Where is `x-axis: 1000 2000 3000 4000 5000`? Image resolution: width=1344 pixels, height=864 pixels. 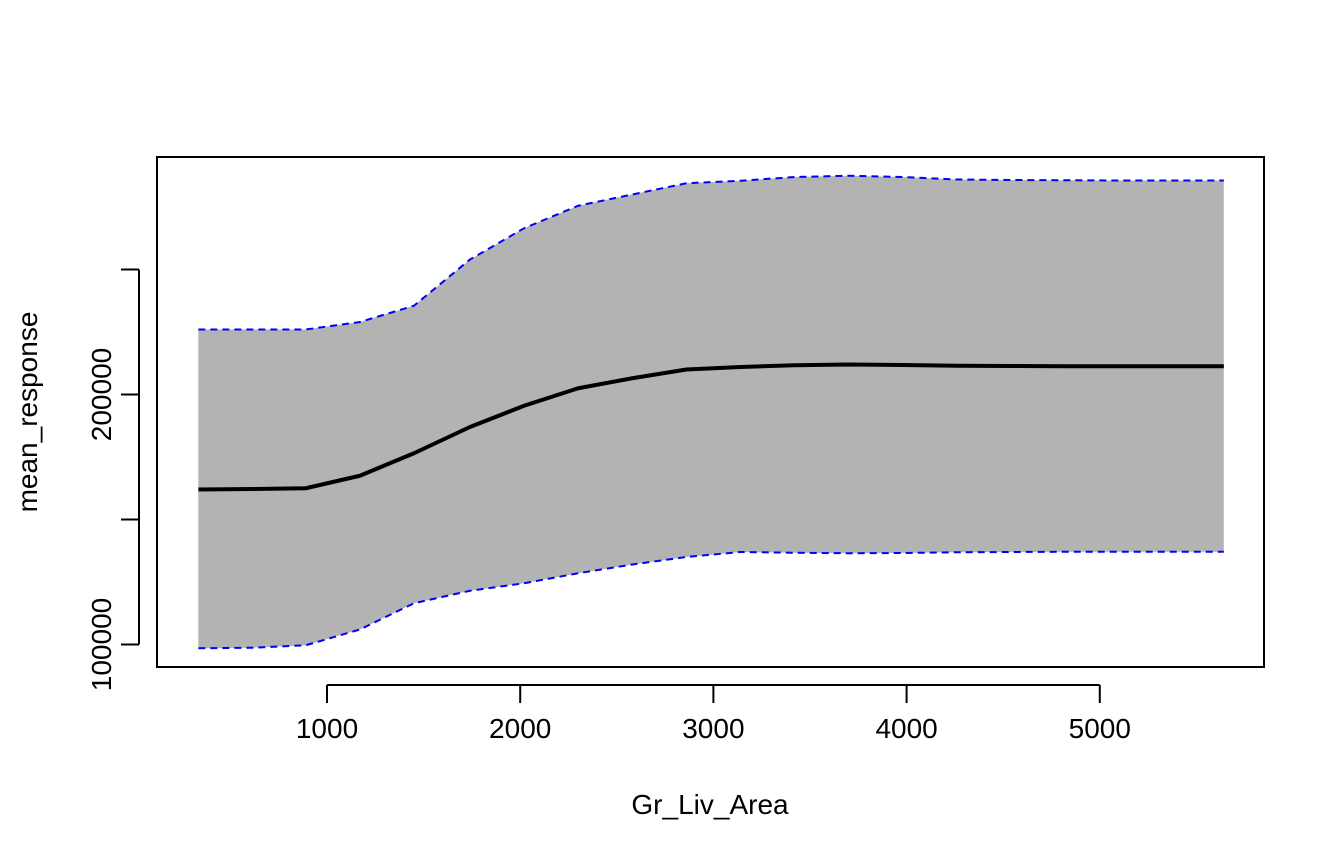
x-axis: 1000 2000 3000 4000 5000 is located at coordinates (713, 714).